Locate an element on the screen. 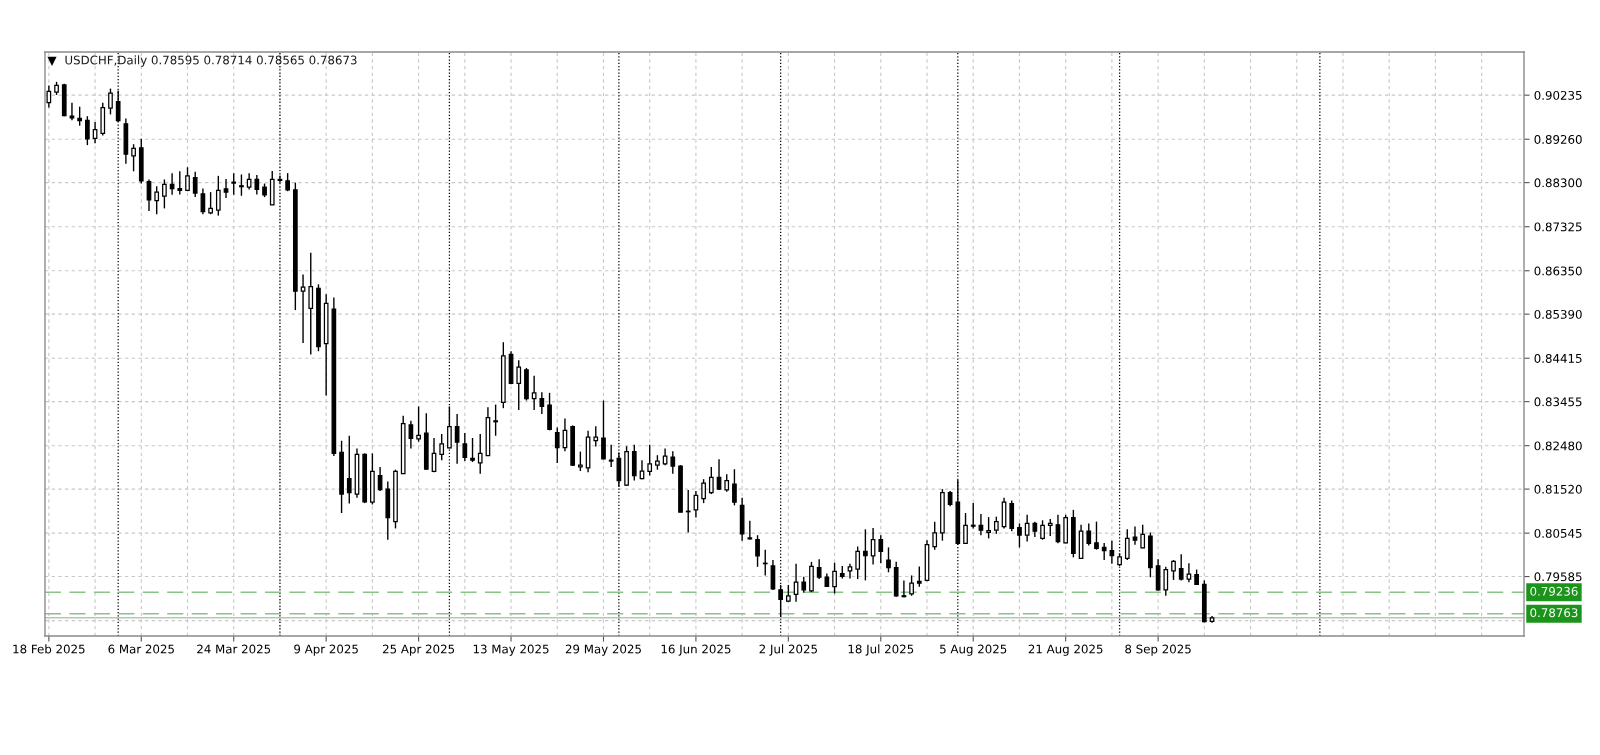  x-tick-label: 21 Aug 2025 is located at coordinates (1065, 650).